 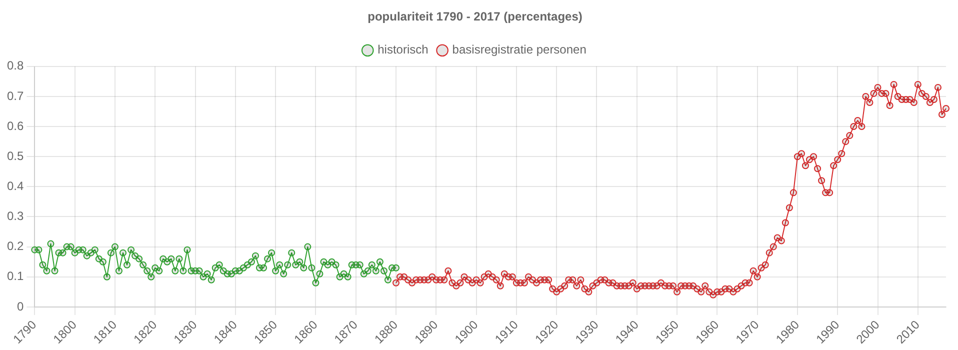 What do you see at coordinates (15, 246) in the screenshot?
I see `y-tick-label: 0.2` at bounding box center [15, 246].